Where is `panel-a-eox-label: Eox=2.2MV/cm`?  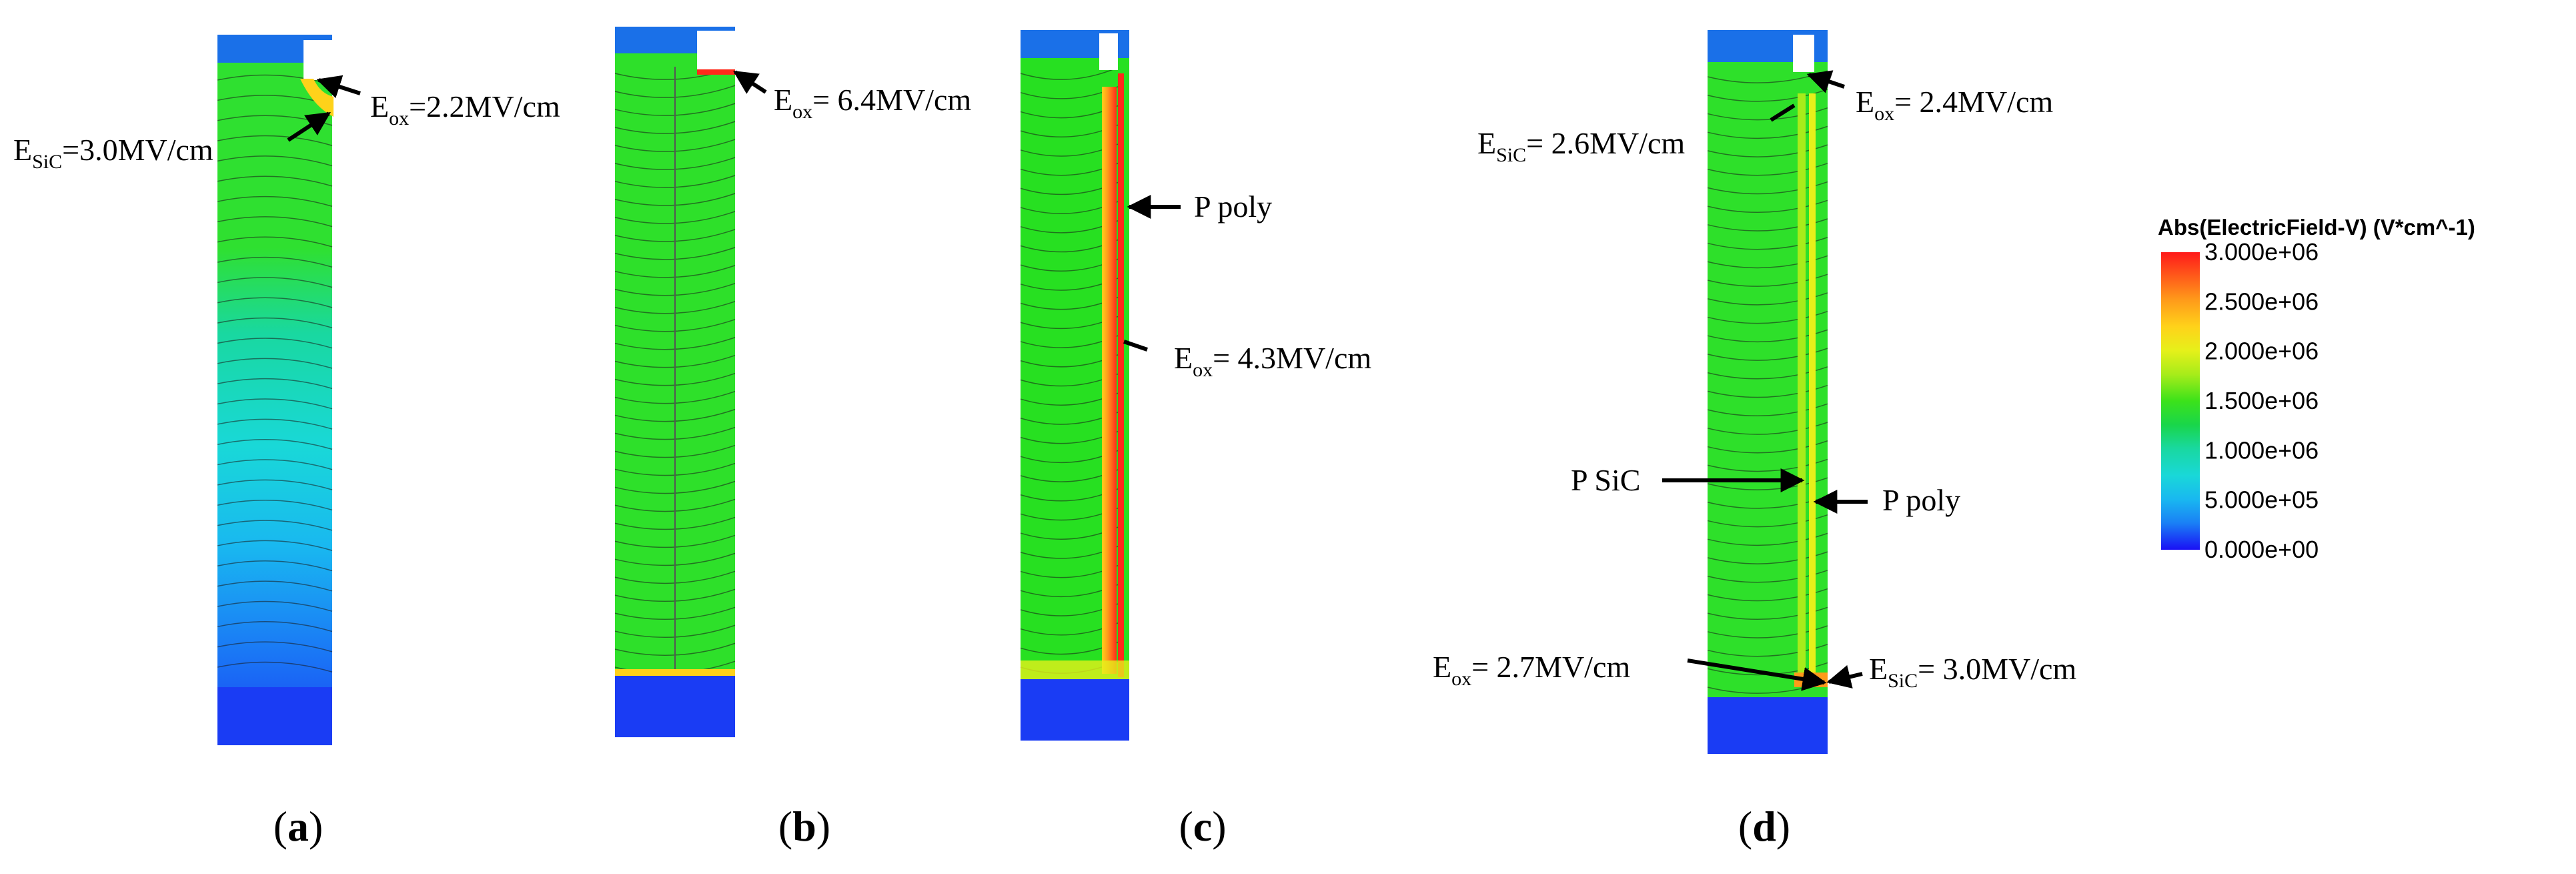 panel-a-eox-label: Eox=2.2MV/cm is located at coordinates (465, 109).